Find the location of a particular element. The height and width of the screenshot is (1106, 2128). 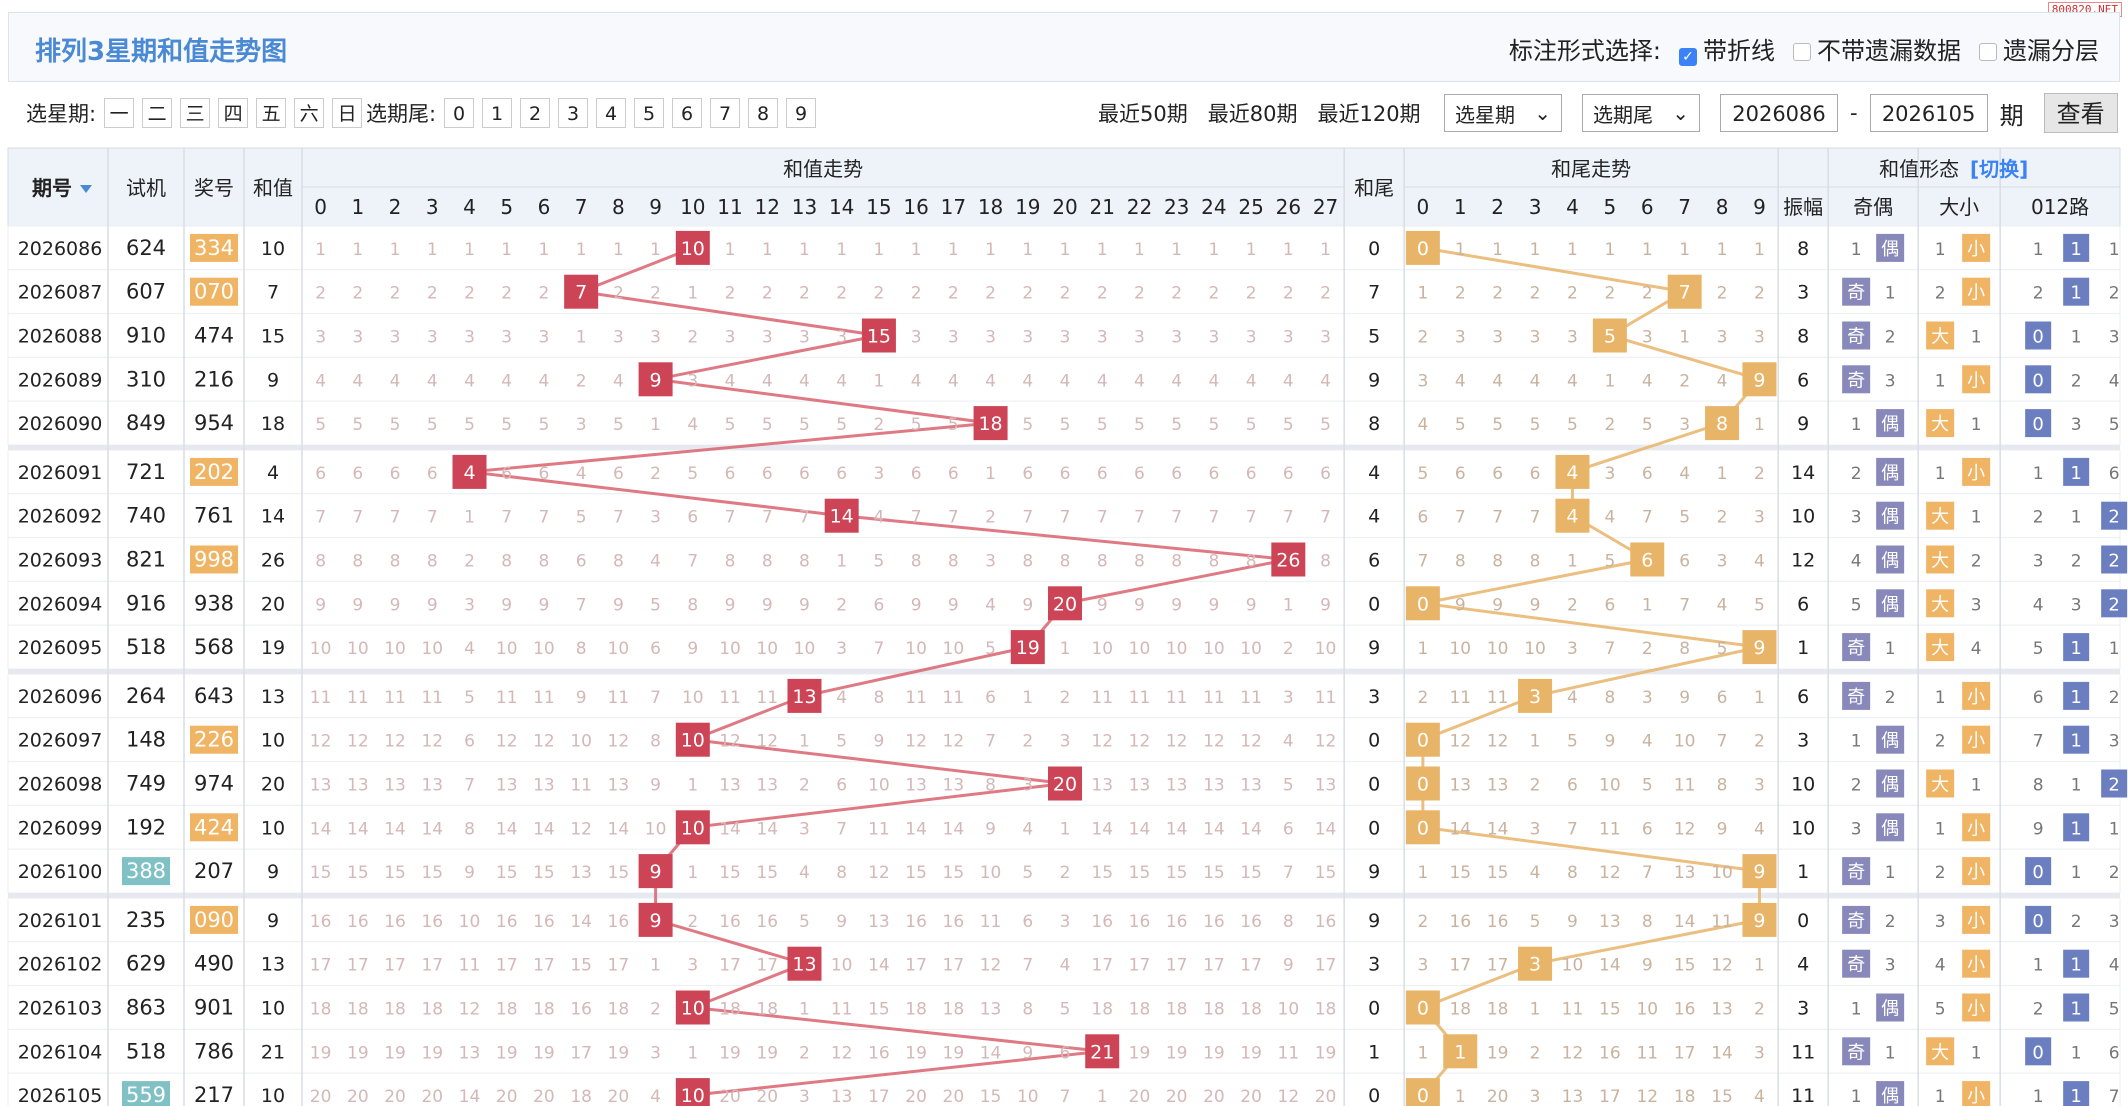

weekday-fri: 五 is located at coordinates (271, 113).